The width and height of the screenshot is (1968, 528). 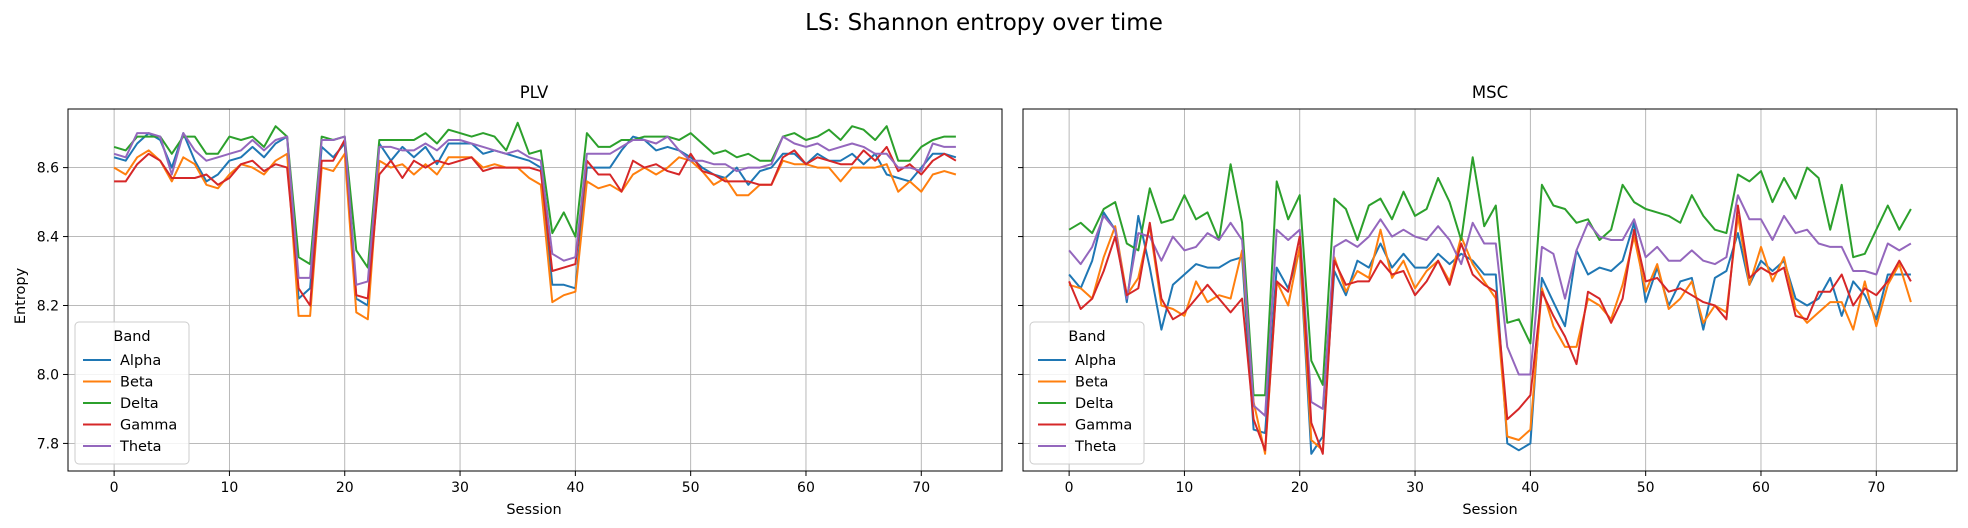 What do you see at coordinates (806, 488) in the screenshot?
I see `plv-x-tick-label: 60` at bounding box center [806, 488].